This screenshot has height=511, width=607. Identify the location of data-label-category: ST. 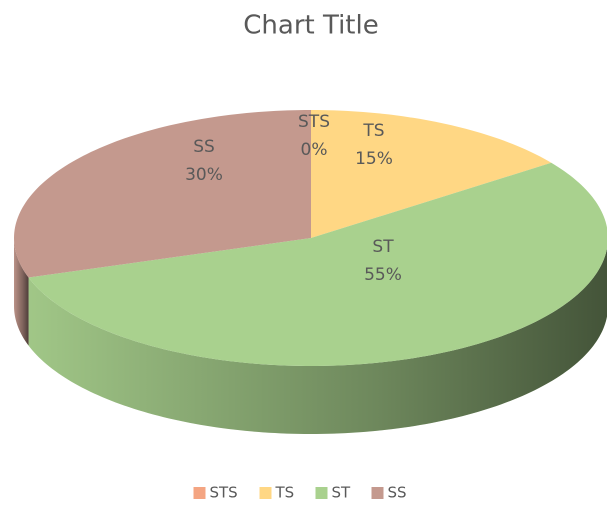
(383, 247).